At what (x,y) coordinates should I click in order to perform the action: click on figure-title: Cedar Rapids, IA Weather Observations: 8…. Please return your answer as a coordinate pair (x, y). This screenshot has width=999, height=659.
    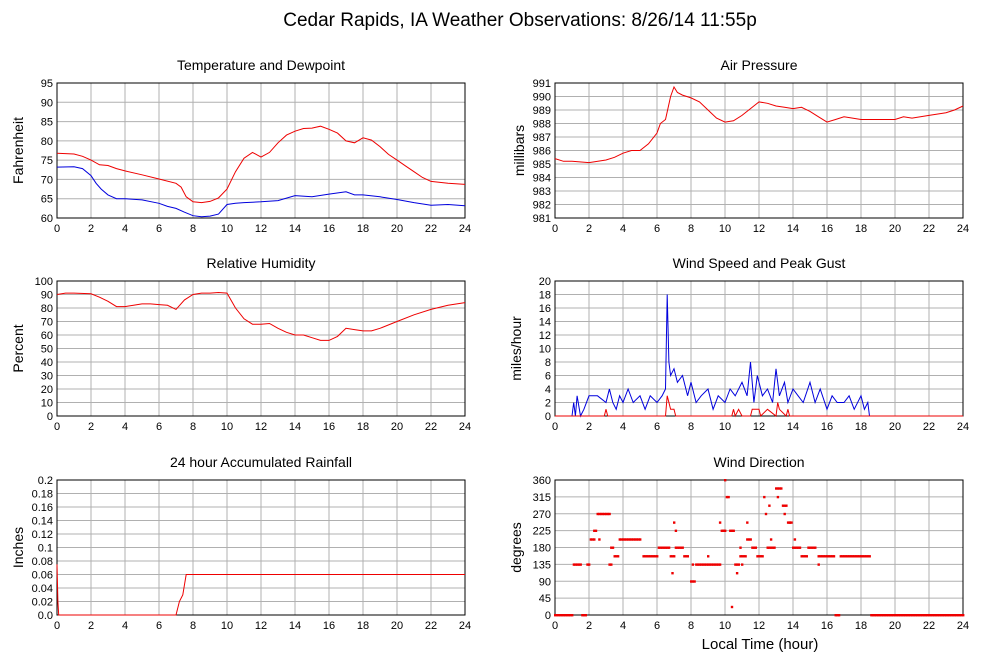
    Looking at the image, I should click on (520, 20).